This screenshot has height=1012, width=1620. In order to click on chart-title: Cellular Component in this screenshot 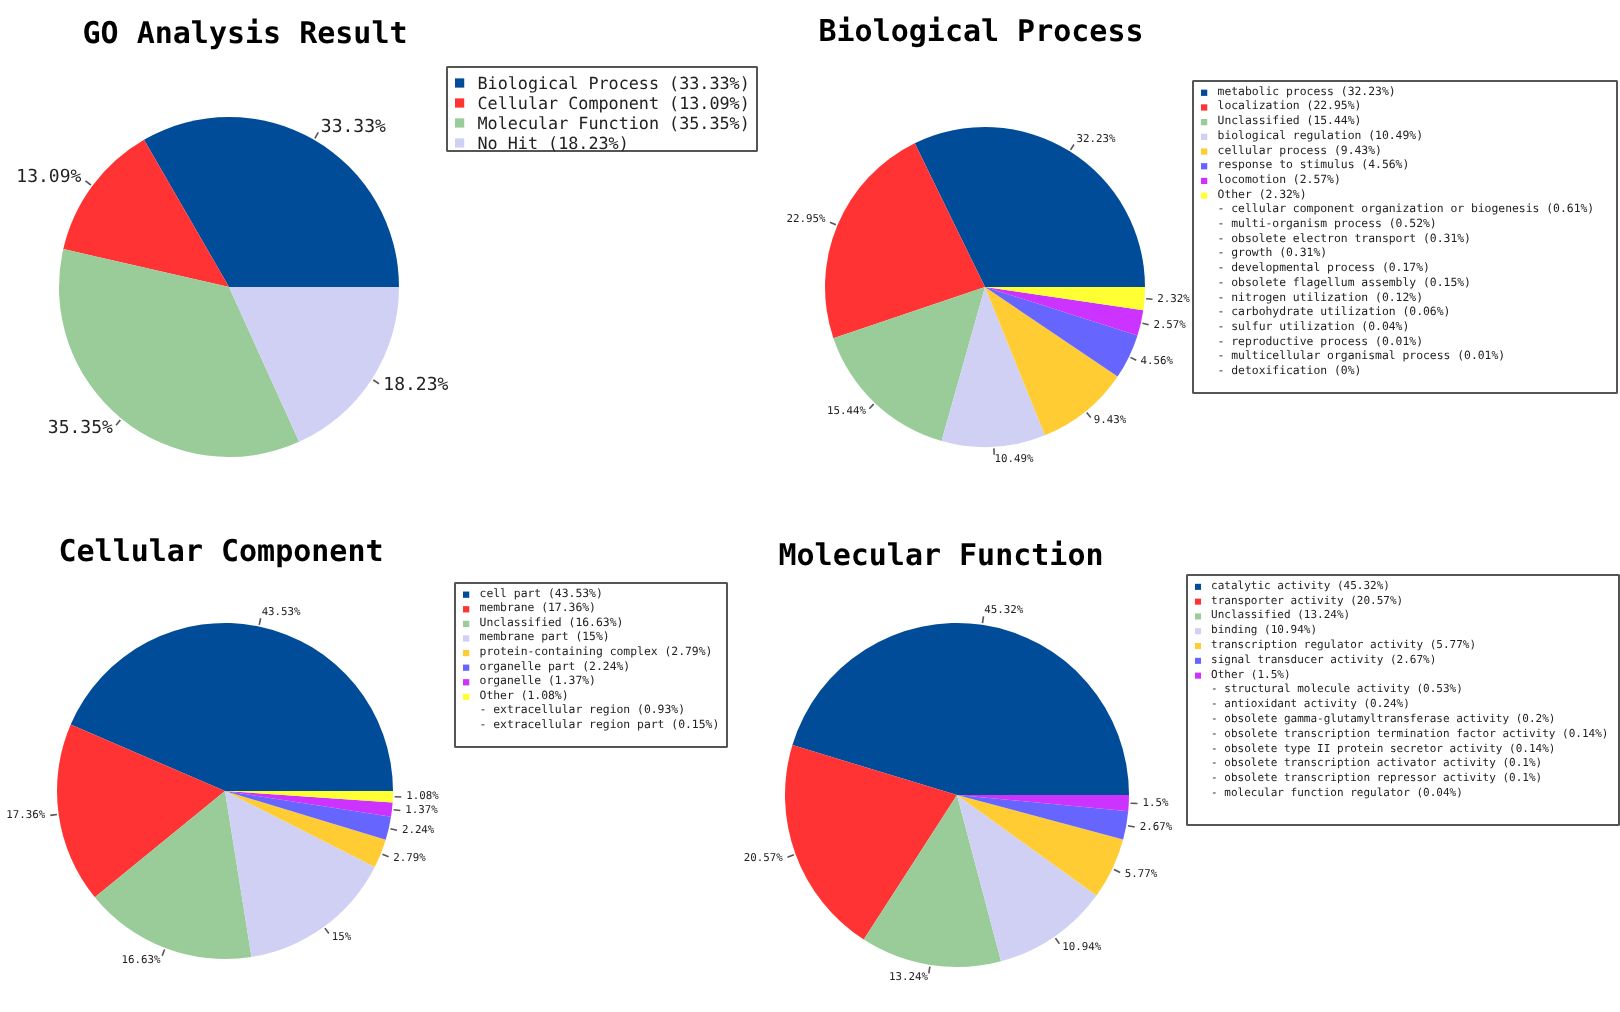, I will do `click(221, 551)`.